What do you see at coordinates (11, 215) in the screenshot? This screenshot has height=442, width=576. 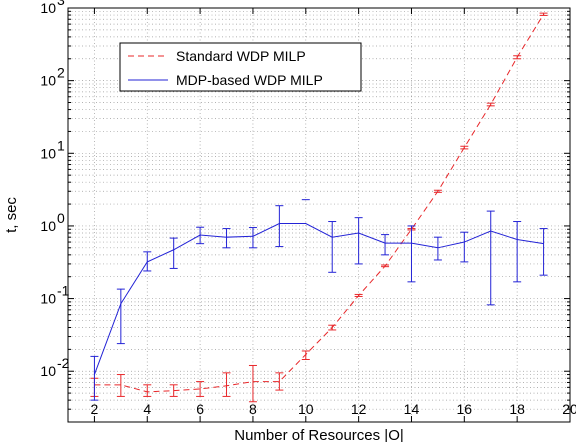 I see `y-axis-title: t, sec` at bounding box center [11, 215].